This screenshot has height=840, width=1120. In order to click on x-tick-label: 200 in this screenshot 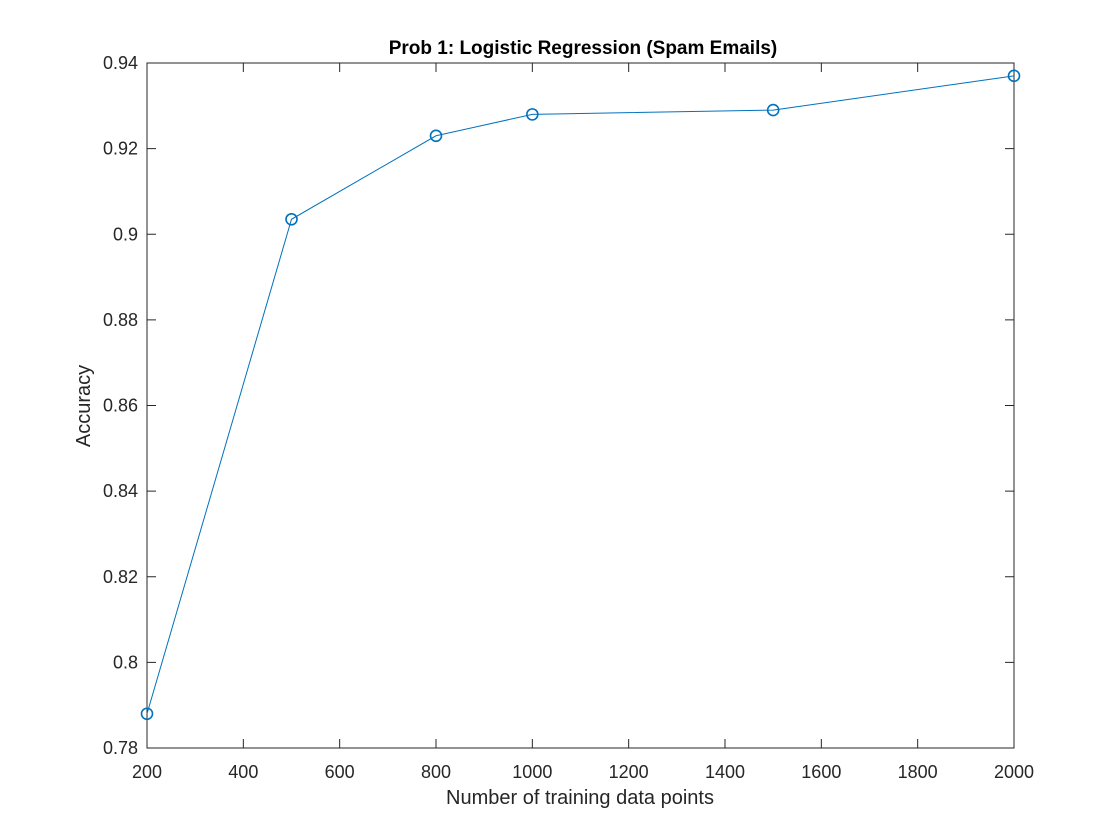, I will do `click(147, 772)`.